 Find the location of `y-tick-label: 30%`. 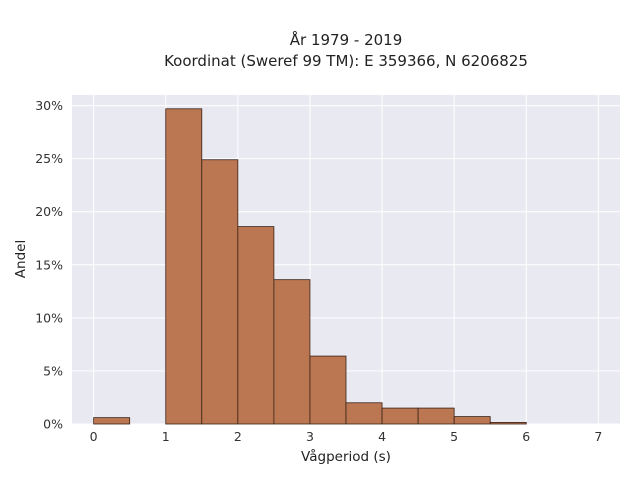

y-tick-label: 30% is located at coordinates (49, 105).